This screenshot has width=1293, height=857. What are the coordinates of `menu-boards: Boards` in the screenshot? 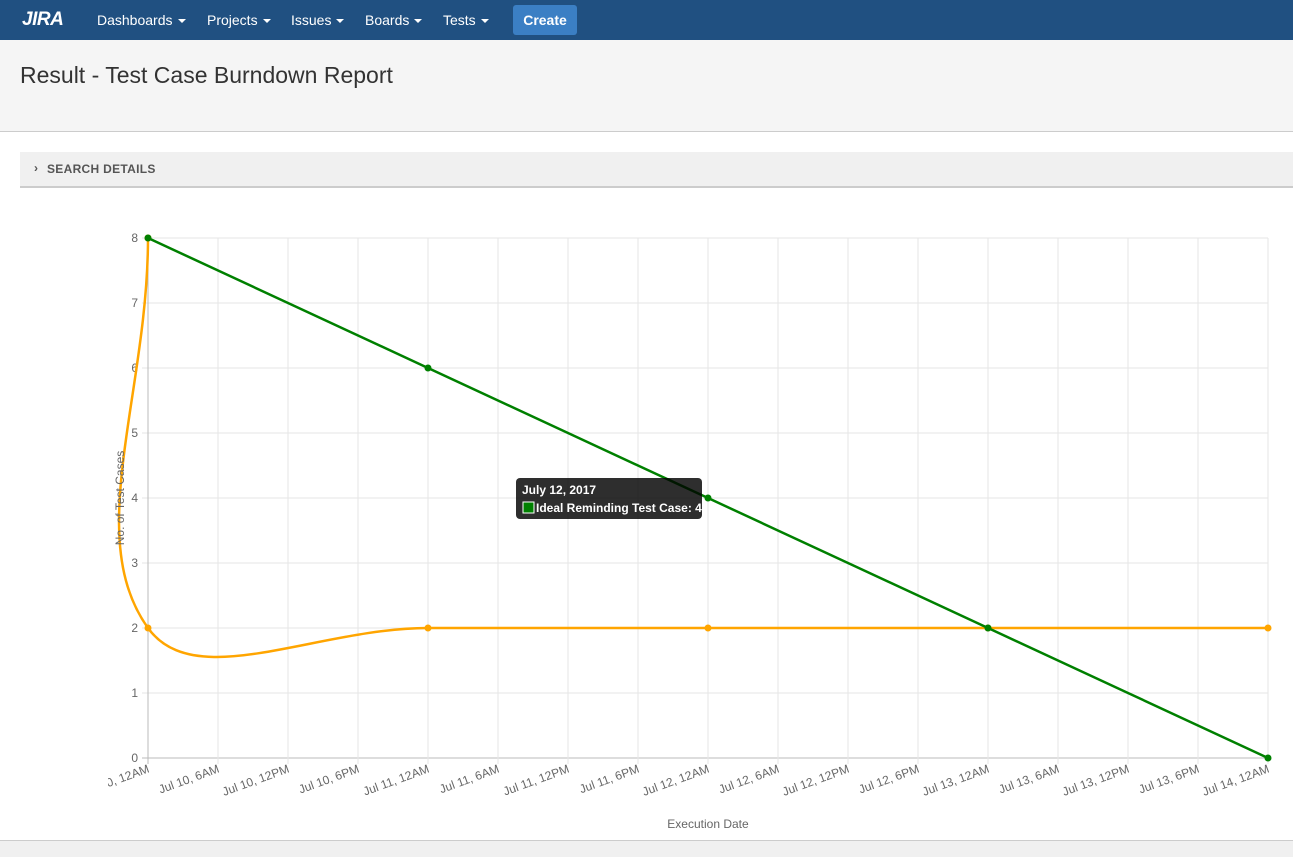 It's located at (394, 20).